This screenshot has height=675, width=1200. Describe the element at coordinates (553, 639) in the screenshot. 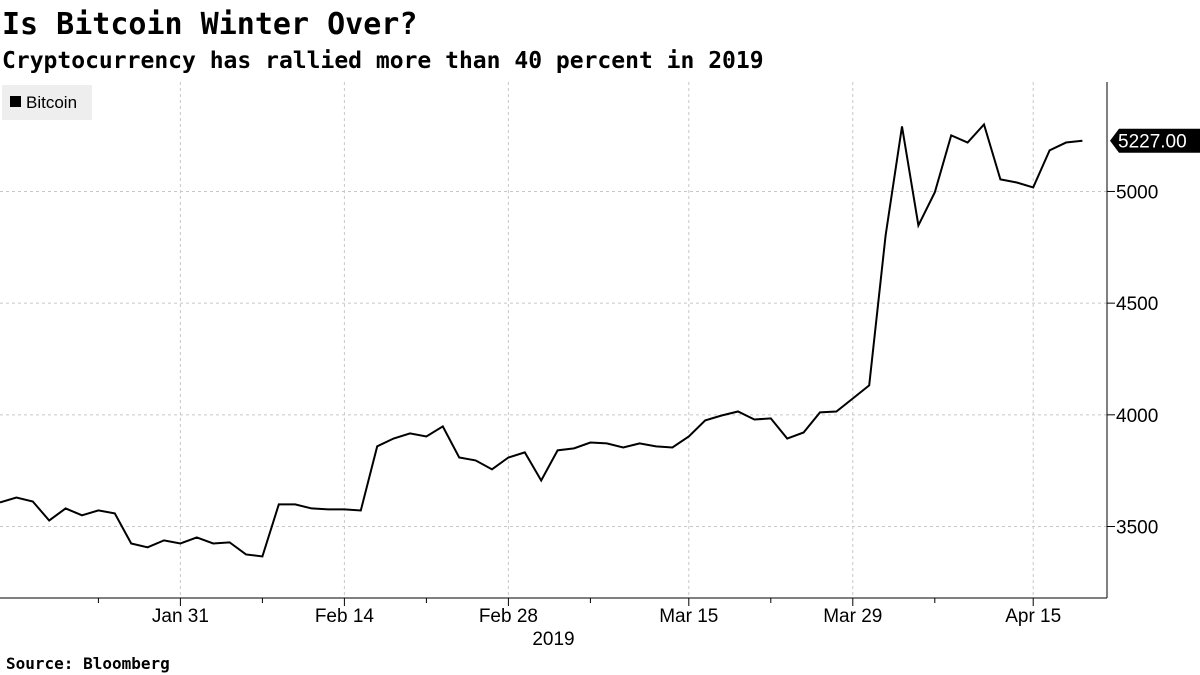

I see `x-axis-label: 2019` at that location.